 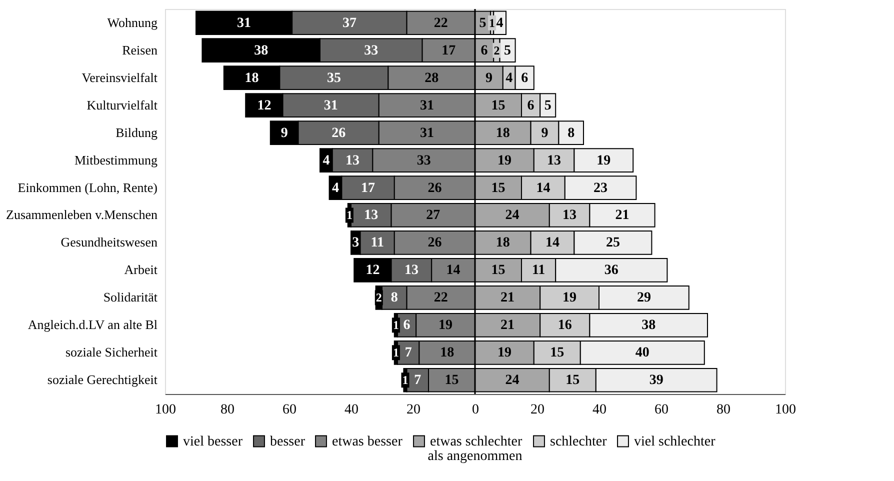 I want to click on y-tick-label: Wohnung, so click(x=132, y=22).